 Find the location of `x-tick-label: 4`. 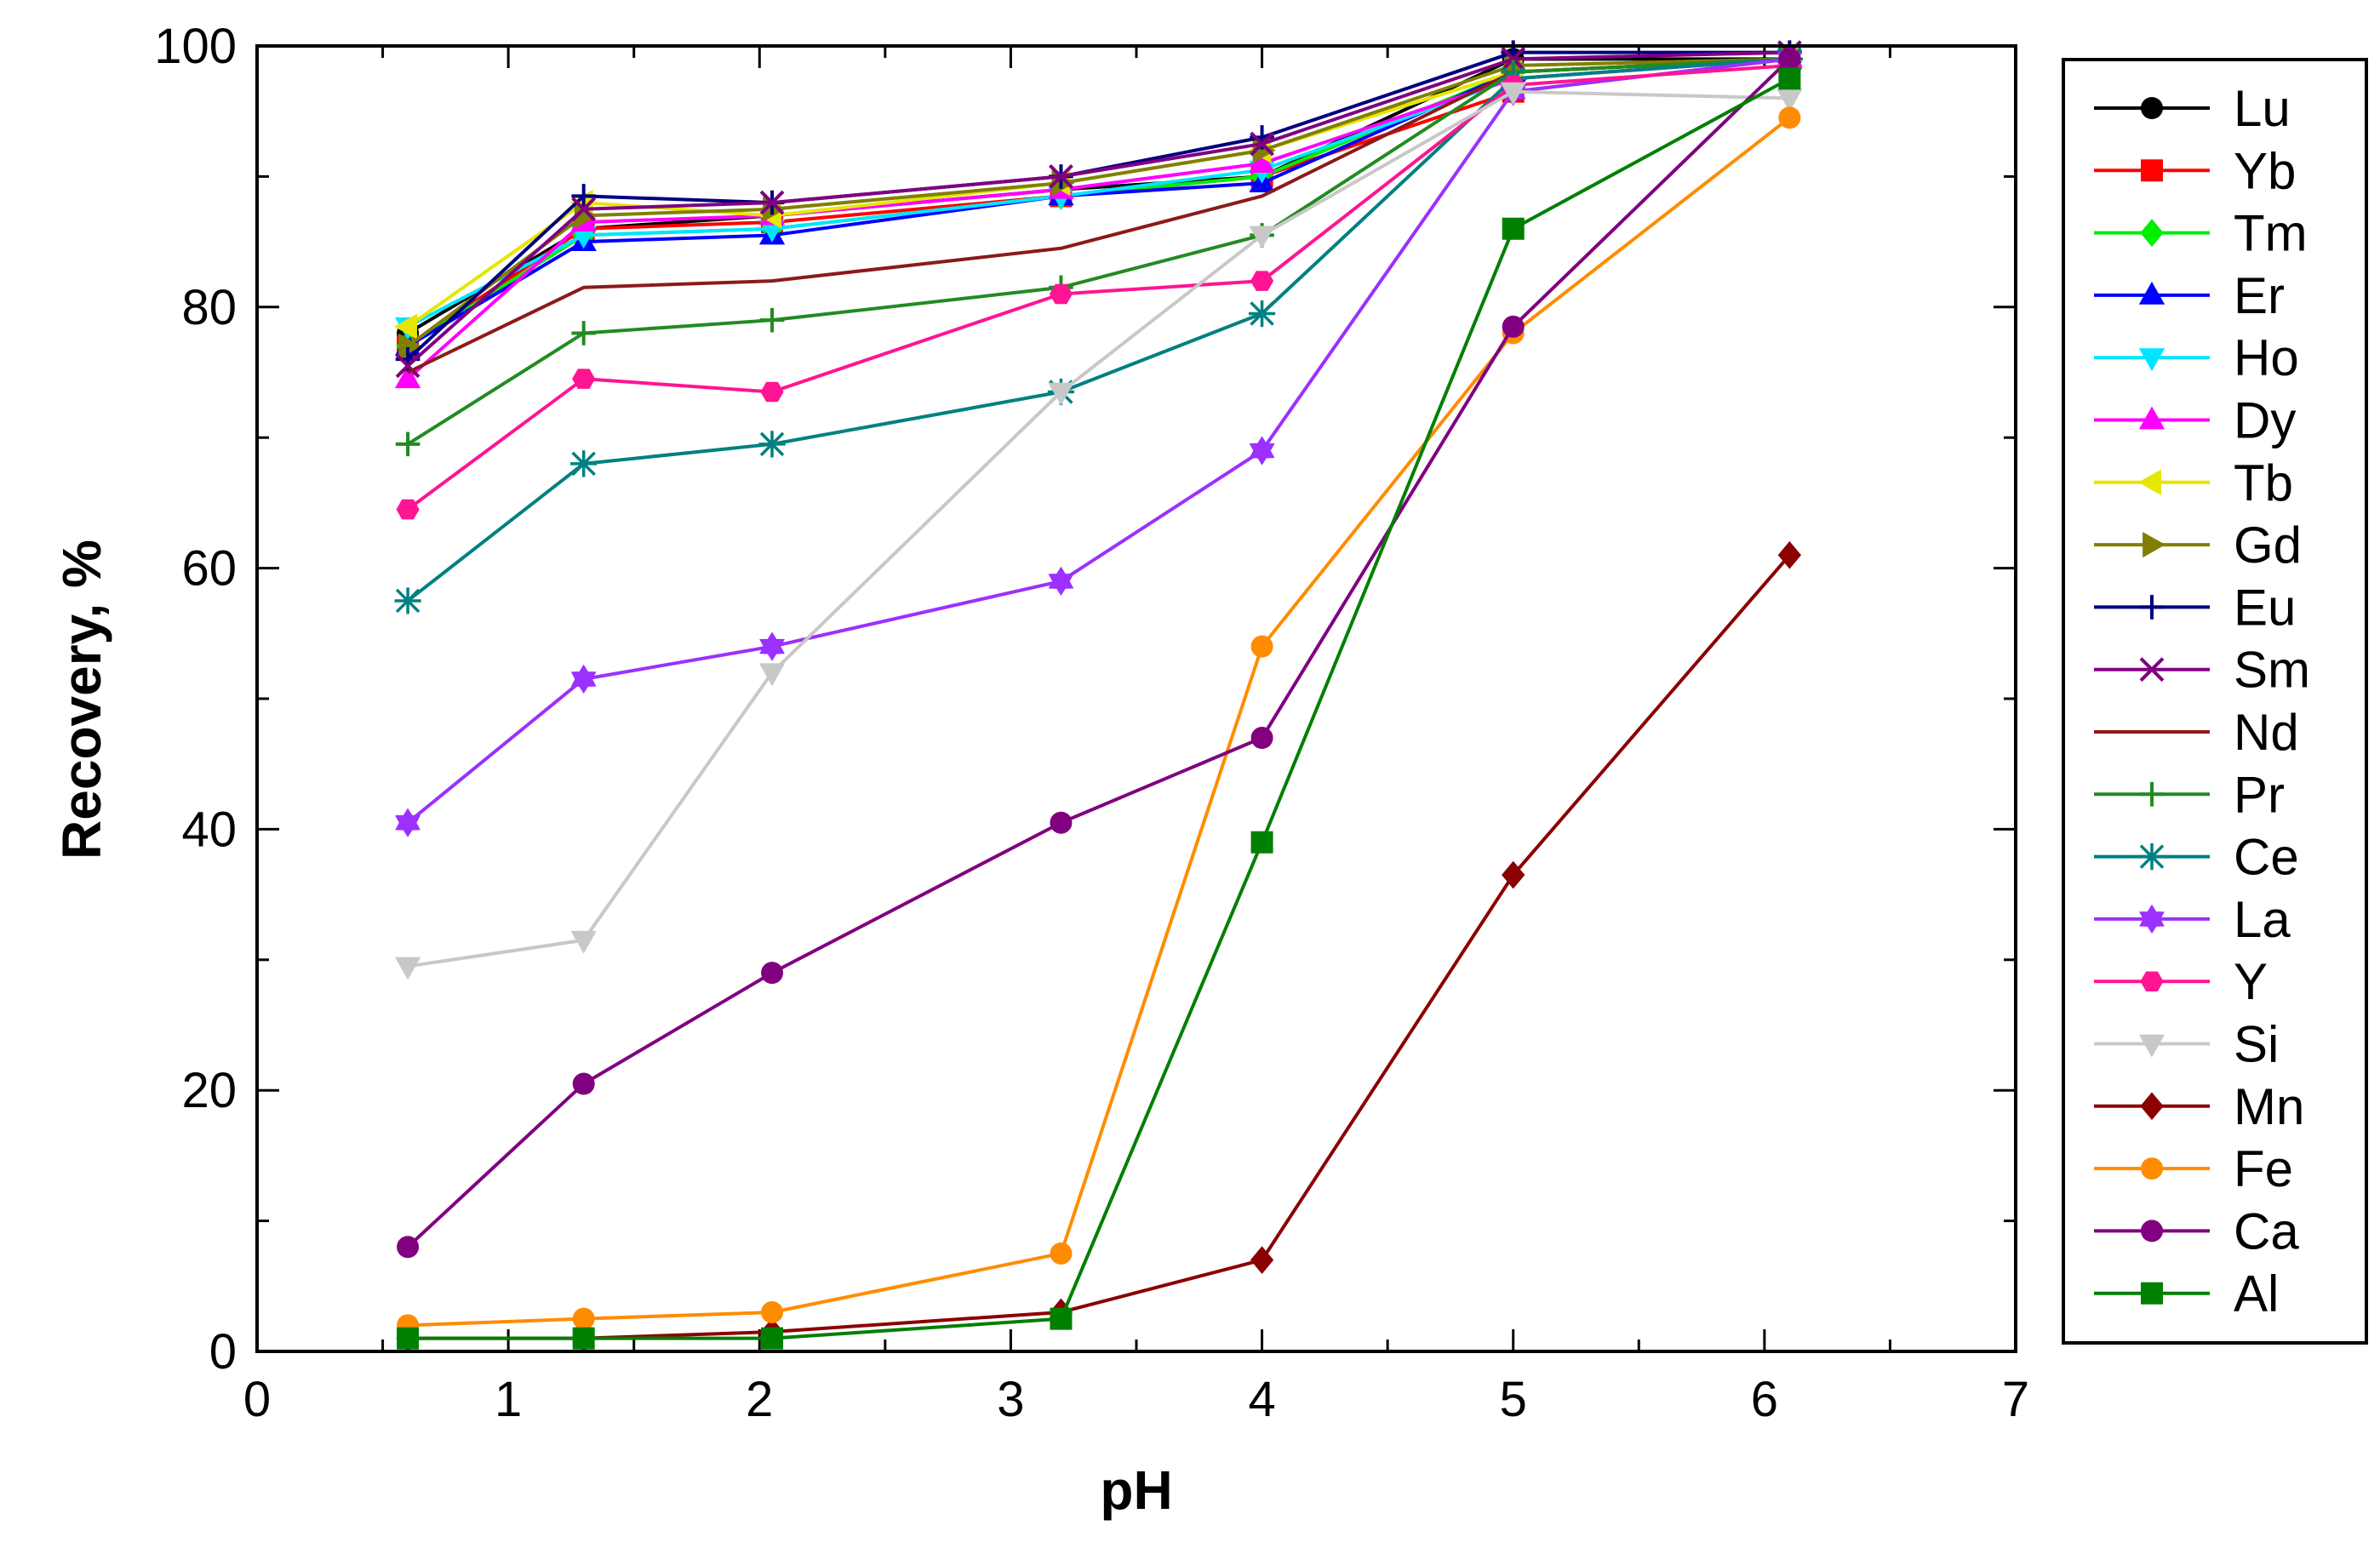

x-tick-label: 4 is located at coordinates (1261, 1399).